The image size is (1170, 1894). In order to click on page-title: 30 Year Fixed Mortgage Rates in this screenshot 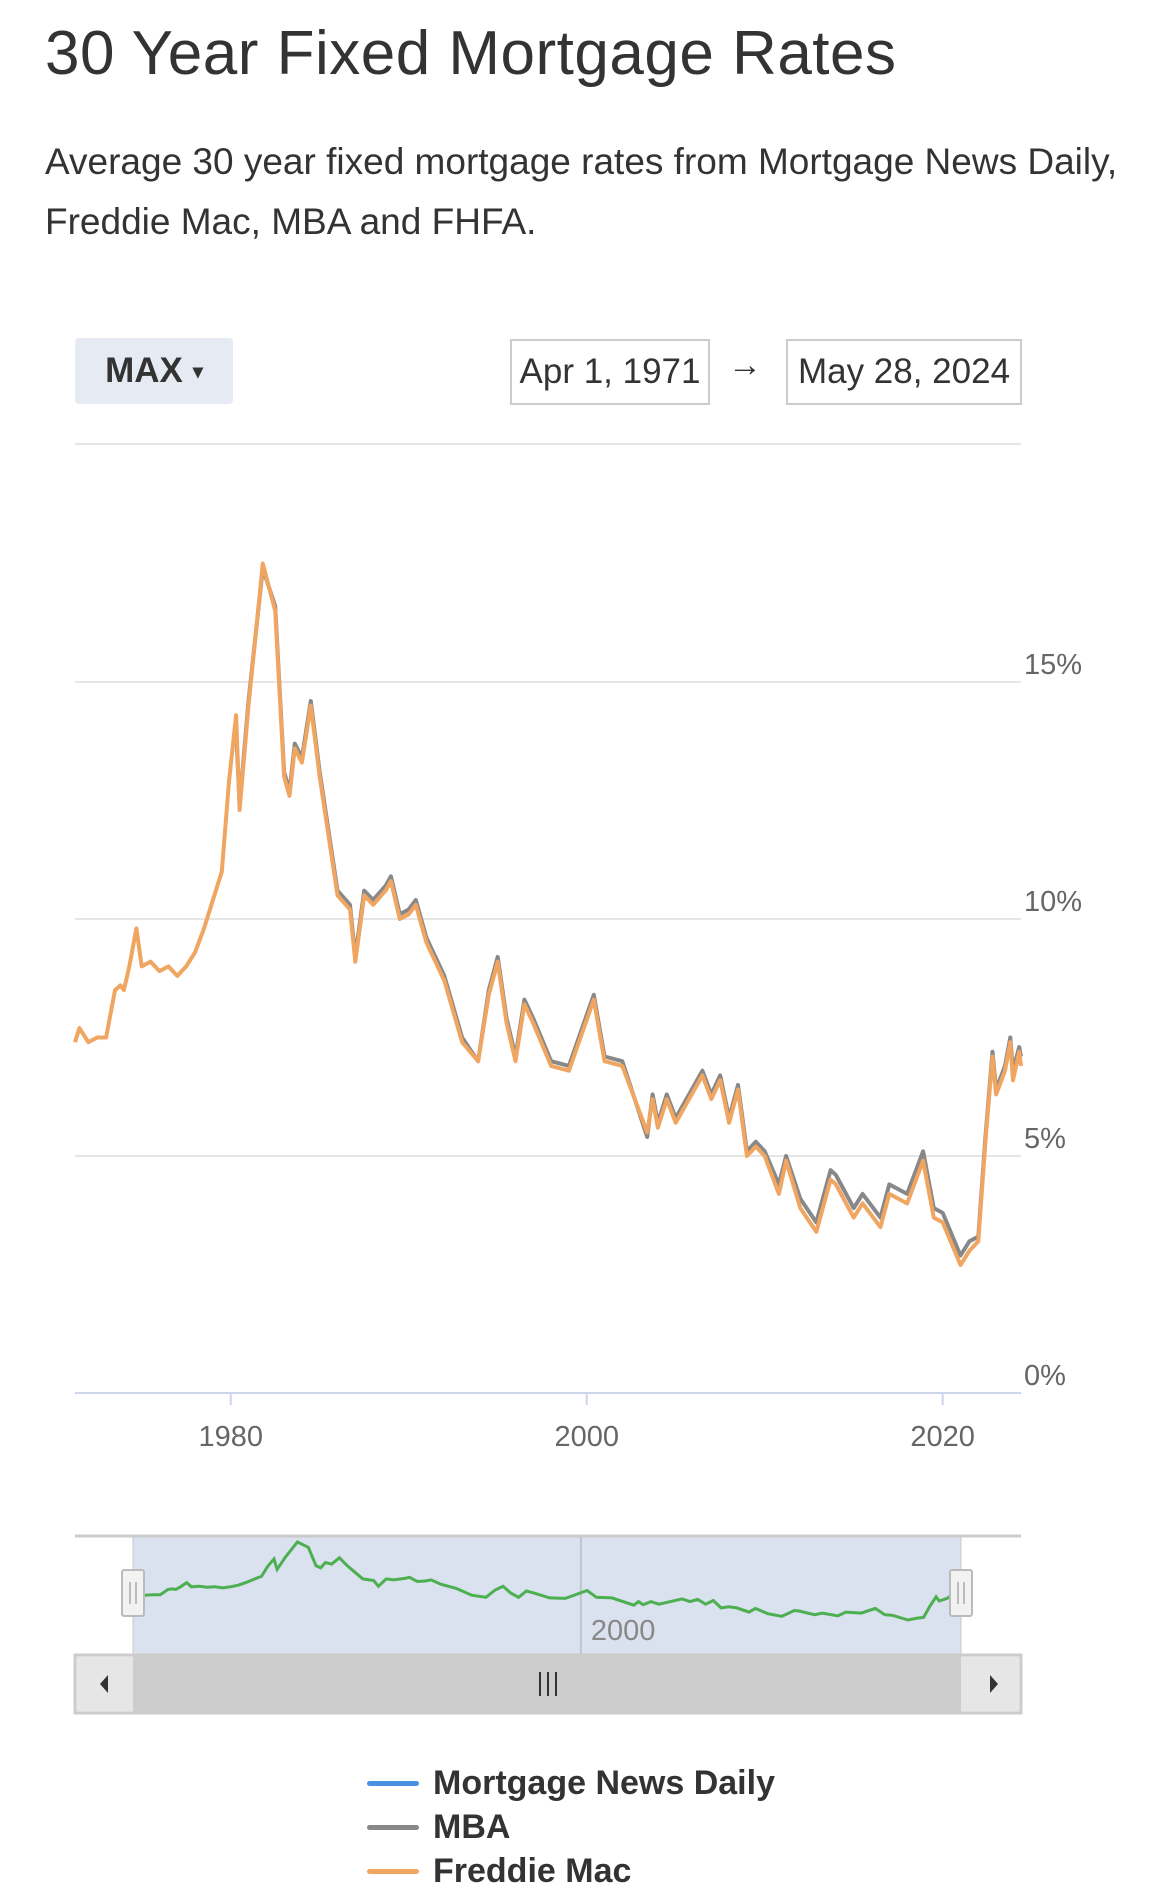, I will do `click(471, 53)`.